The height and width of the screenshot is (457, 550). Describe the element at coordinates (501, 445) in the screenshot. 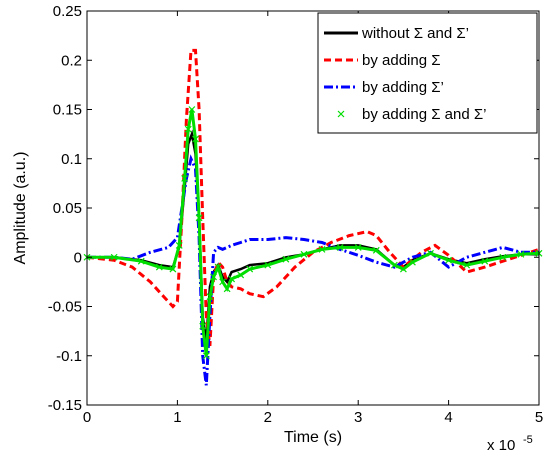

I see `x-multiplier: x 10` at that location.